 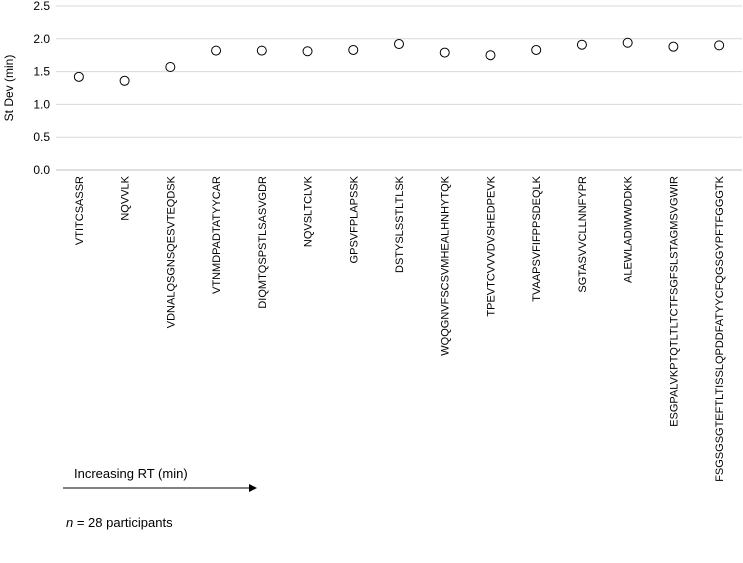 What do you see at coordinates (80, 210) in the screenshot?
I see `x-category-label: VTITCSASSR` at bounding box center [80, 210].